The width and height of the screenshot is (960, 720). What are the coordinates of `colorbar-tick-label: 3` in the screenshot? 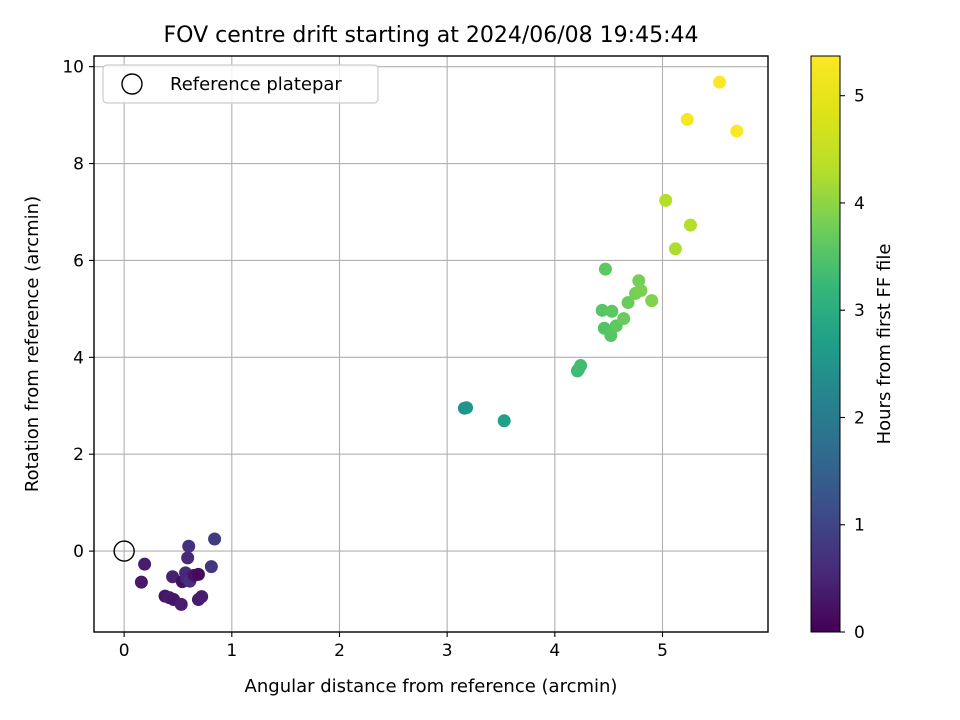 It's located at (859, 311).